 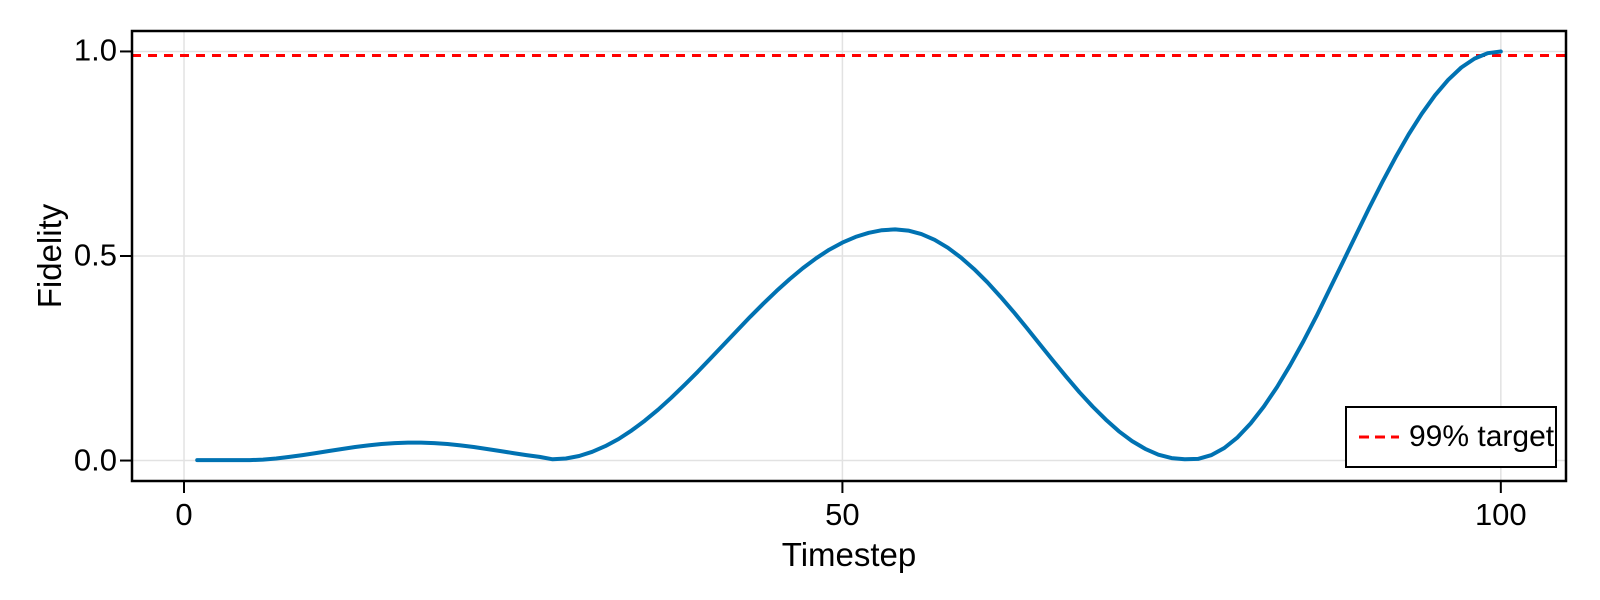 What do you see at coordinates (95, 50) in the screenshot?
I see `y-tick-label: 1.0` at bounding box center [95, 50].